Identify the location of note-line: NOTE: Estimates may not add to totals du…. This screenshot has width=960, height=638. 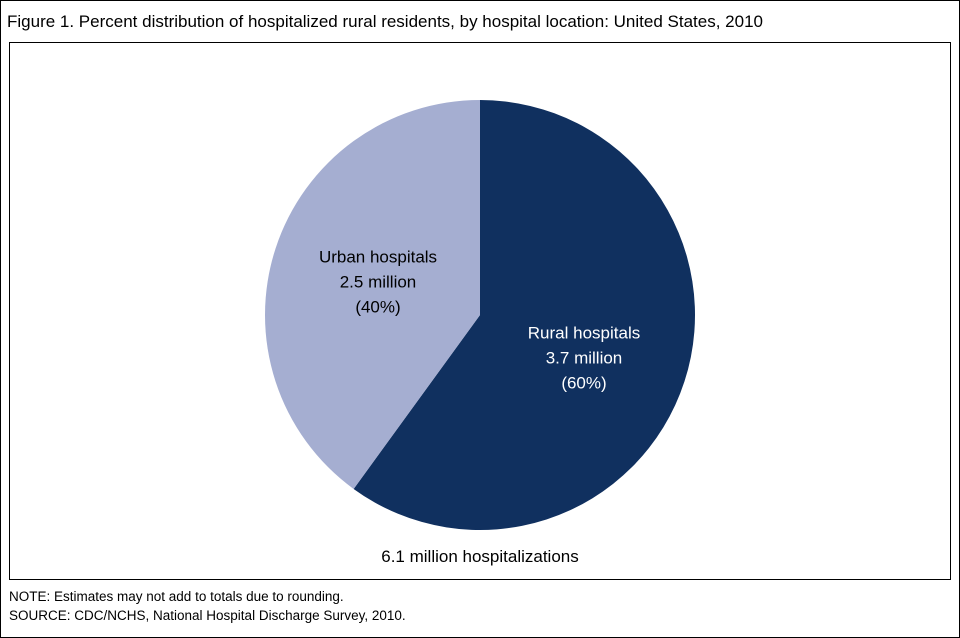
(176, 596).